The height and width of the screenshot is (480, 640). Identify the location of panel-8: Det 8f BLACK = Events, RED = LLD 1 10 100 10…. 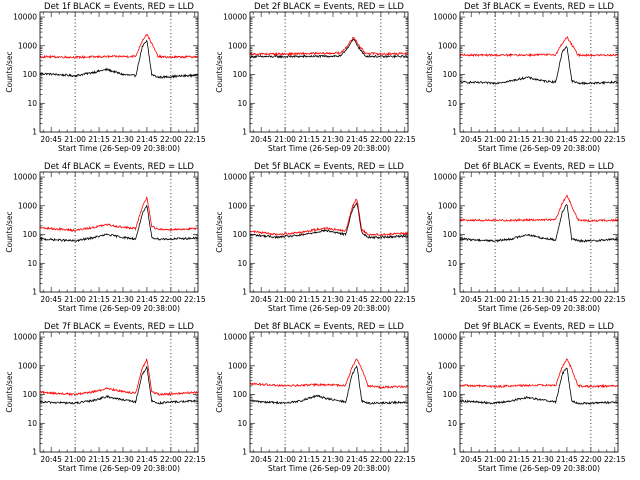
(315, 397).